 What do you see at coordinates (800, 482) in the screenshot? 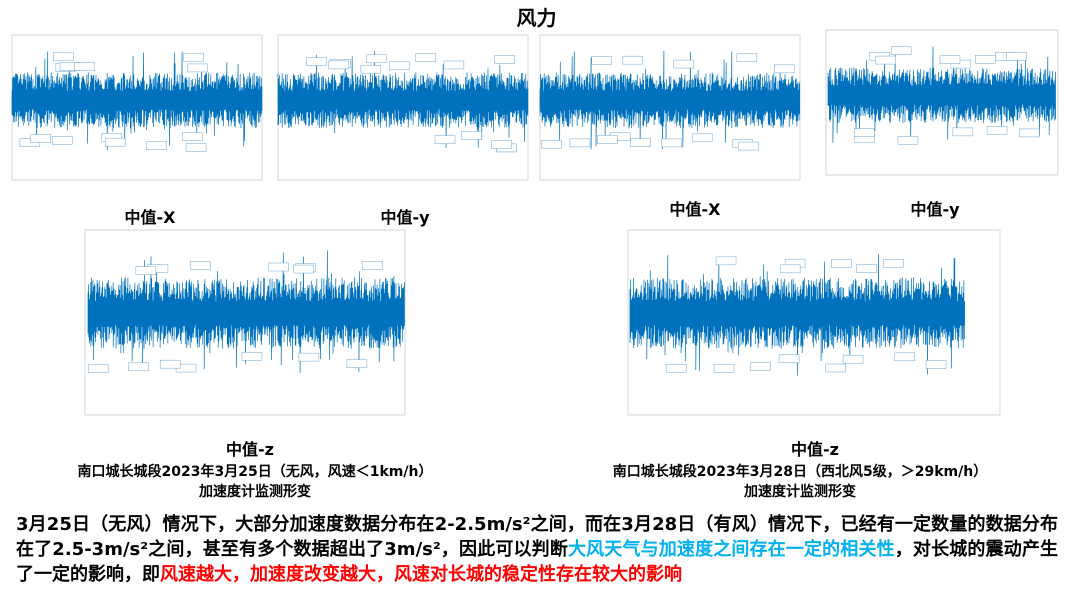
I see `caption: 南口城长城段2023年3月28日（西北风5级，＞29km/h） 加速度计监测形变` at bounding box center [800, 482].